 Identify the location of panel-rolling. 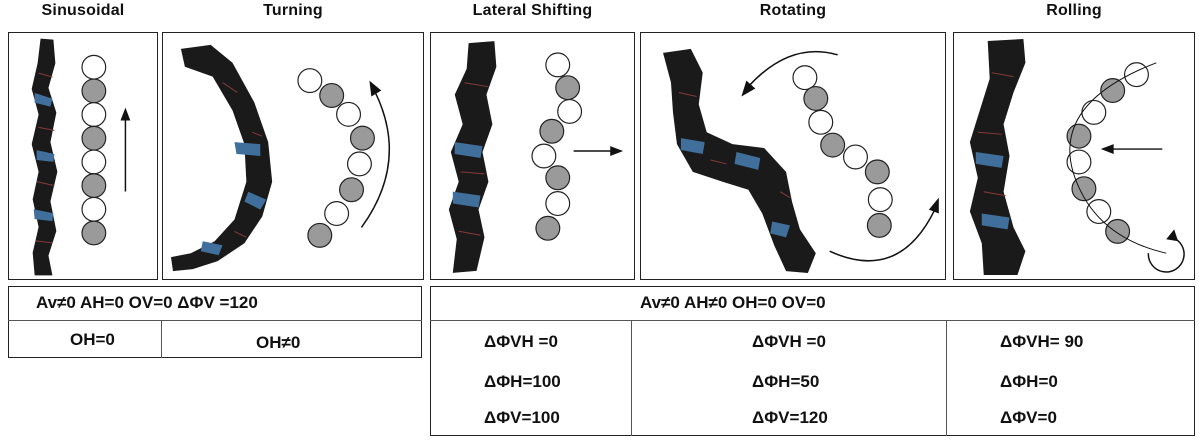
(1074, 156).